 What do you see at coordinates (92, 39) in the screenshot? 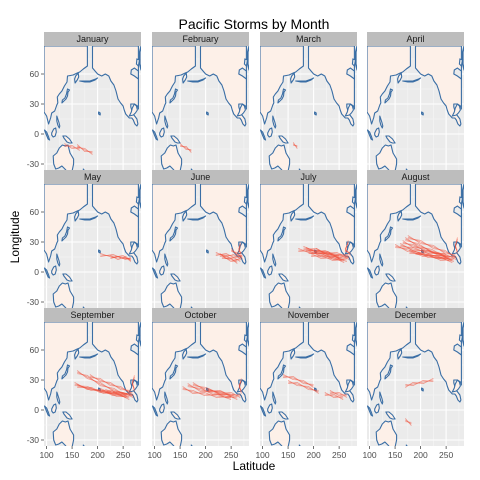
I see `facet-label: January` at bounding box center [92, 39].